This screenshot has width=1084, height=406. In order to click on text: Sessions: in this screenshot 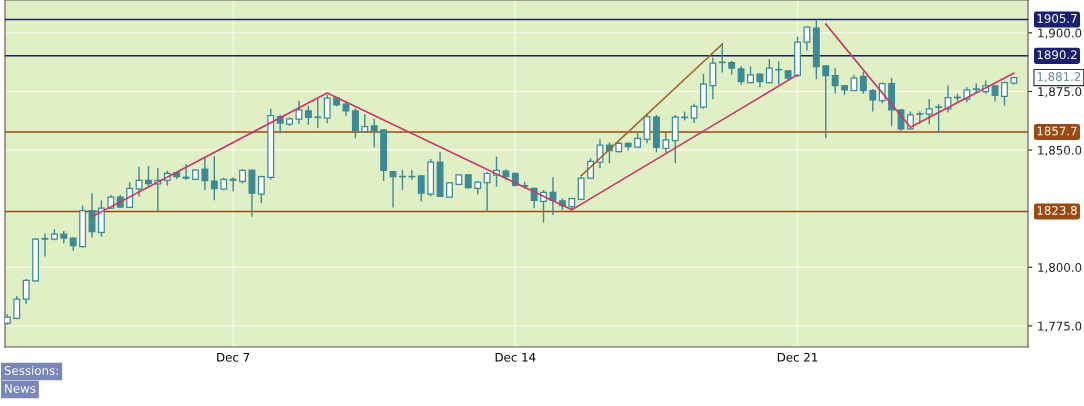, I will do `click(31, 370)`.